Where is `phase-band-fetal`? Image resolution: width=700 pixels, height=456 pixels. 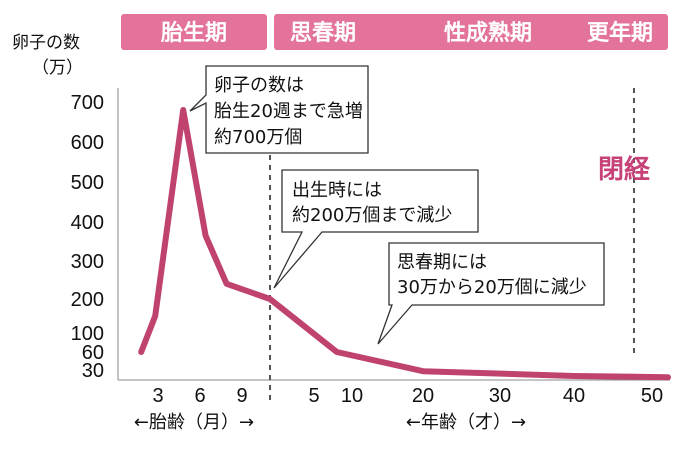
phase-band-fetal is located at coordinates (194, 32).